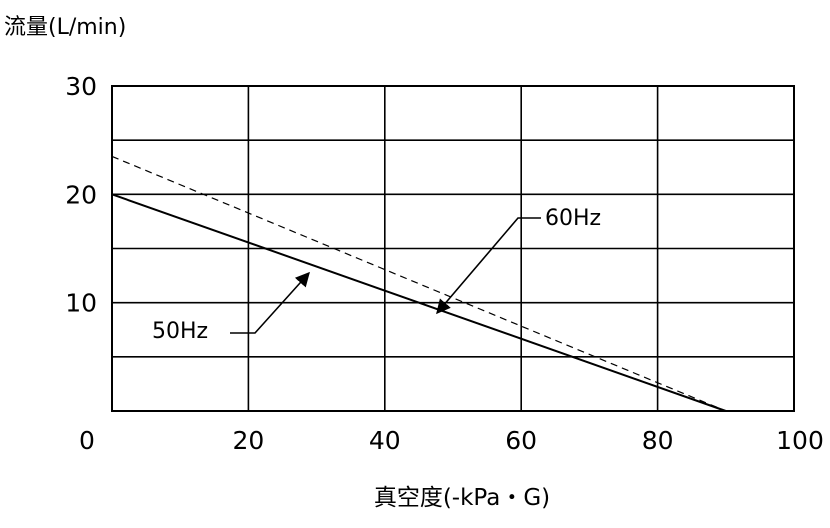 The width and height of the screenshot is (830, 528). What do you see at coordinates (385, 440) in the screenshot?
I see `x-tick-label: 40` at bounding box center [385, 440].